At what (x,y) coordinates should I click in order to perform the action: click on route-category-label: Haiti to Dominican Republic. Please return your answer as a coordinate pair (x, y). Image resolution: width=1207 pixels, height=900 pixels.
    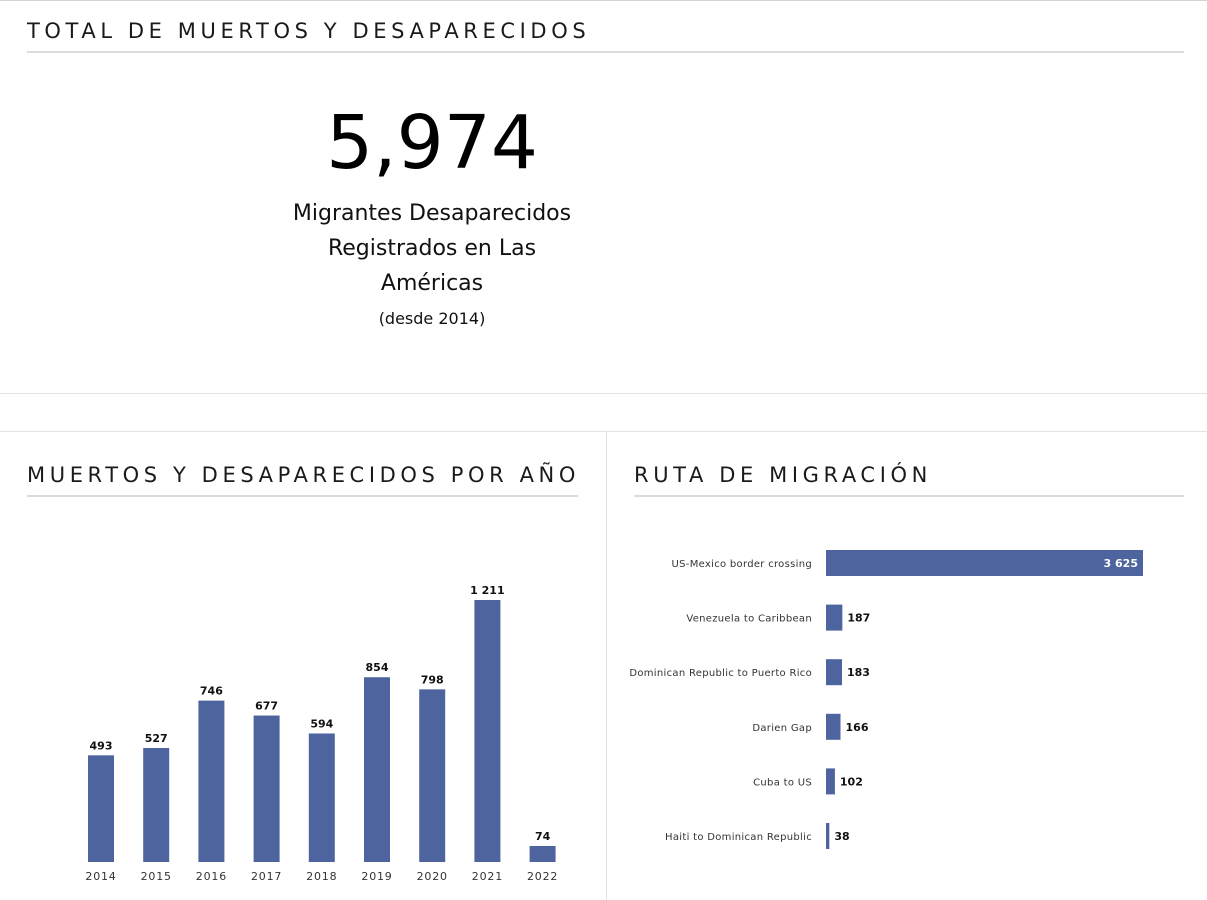
    Looking at the image, I should click on (738, 837).